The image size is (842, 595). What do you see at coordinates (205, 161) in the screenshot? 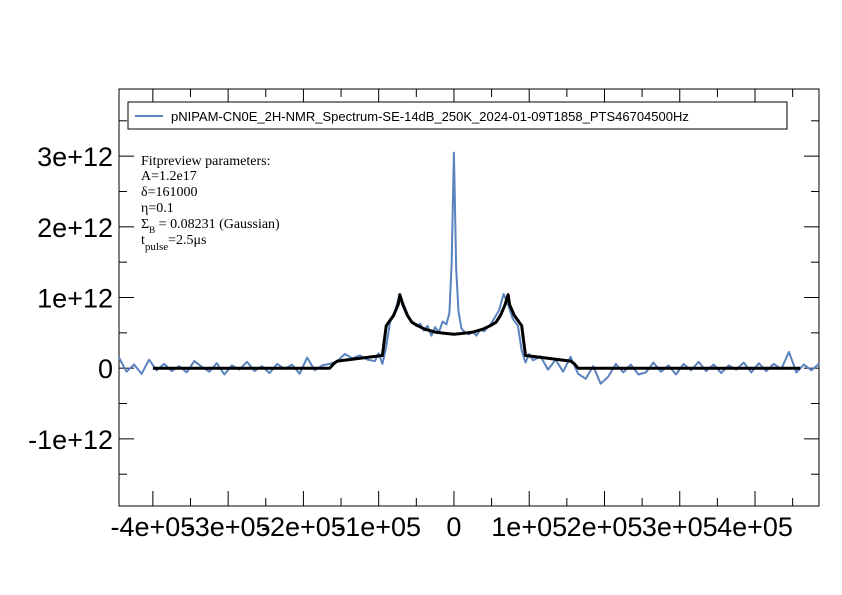
I see `fit-header: Fitpreview parameters:` at bounding box center [205, 161].